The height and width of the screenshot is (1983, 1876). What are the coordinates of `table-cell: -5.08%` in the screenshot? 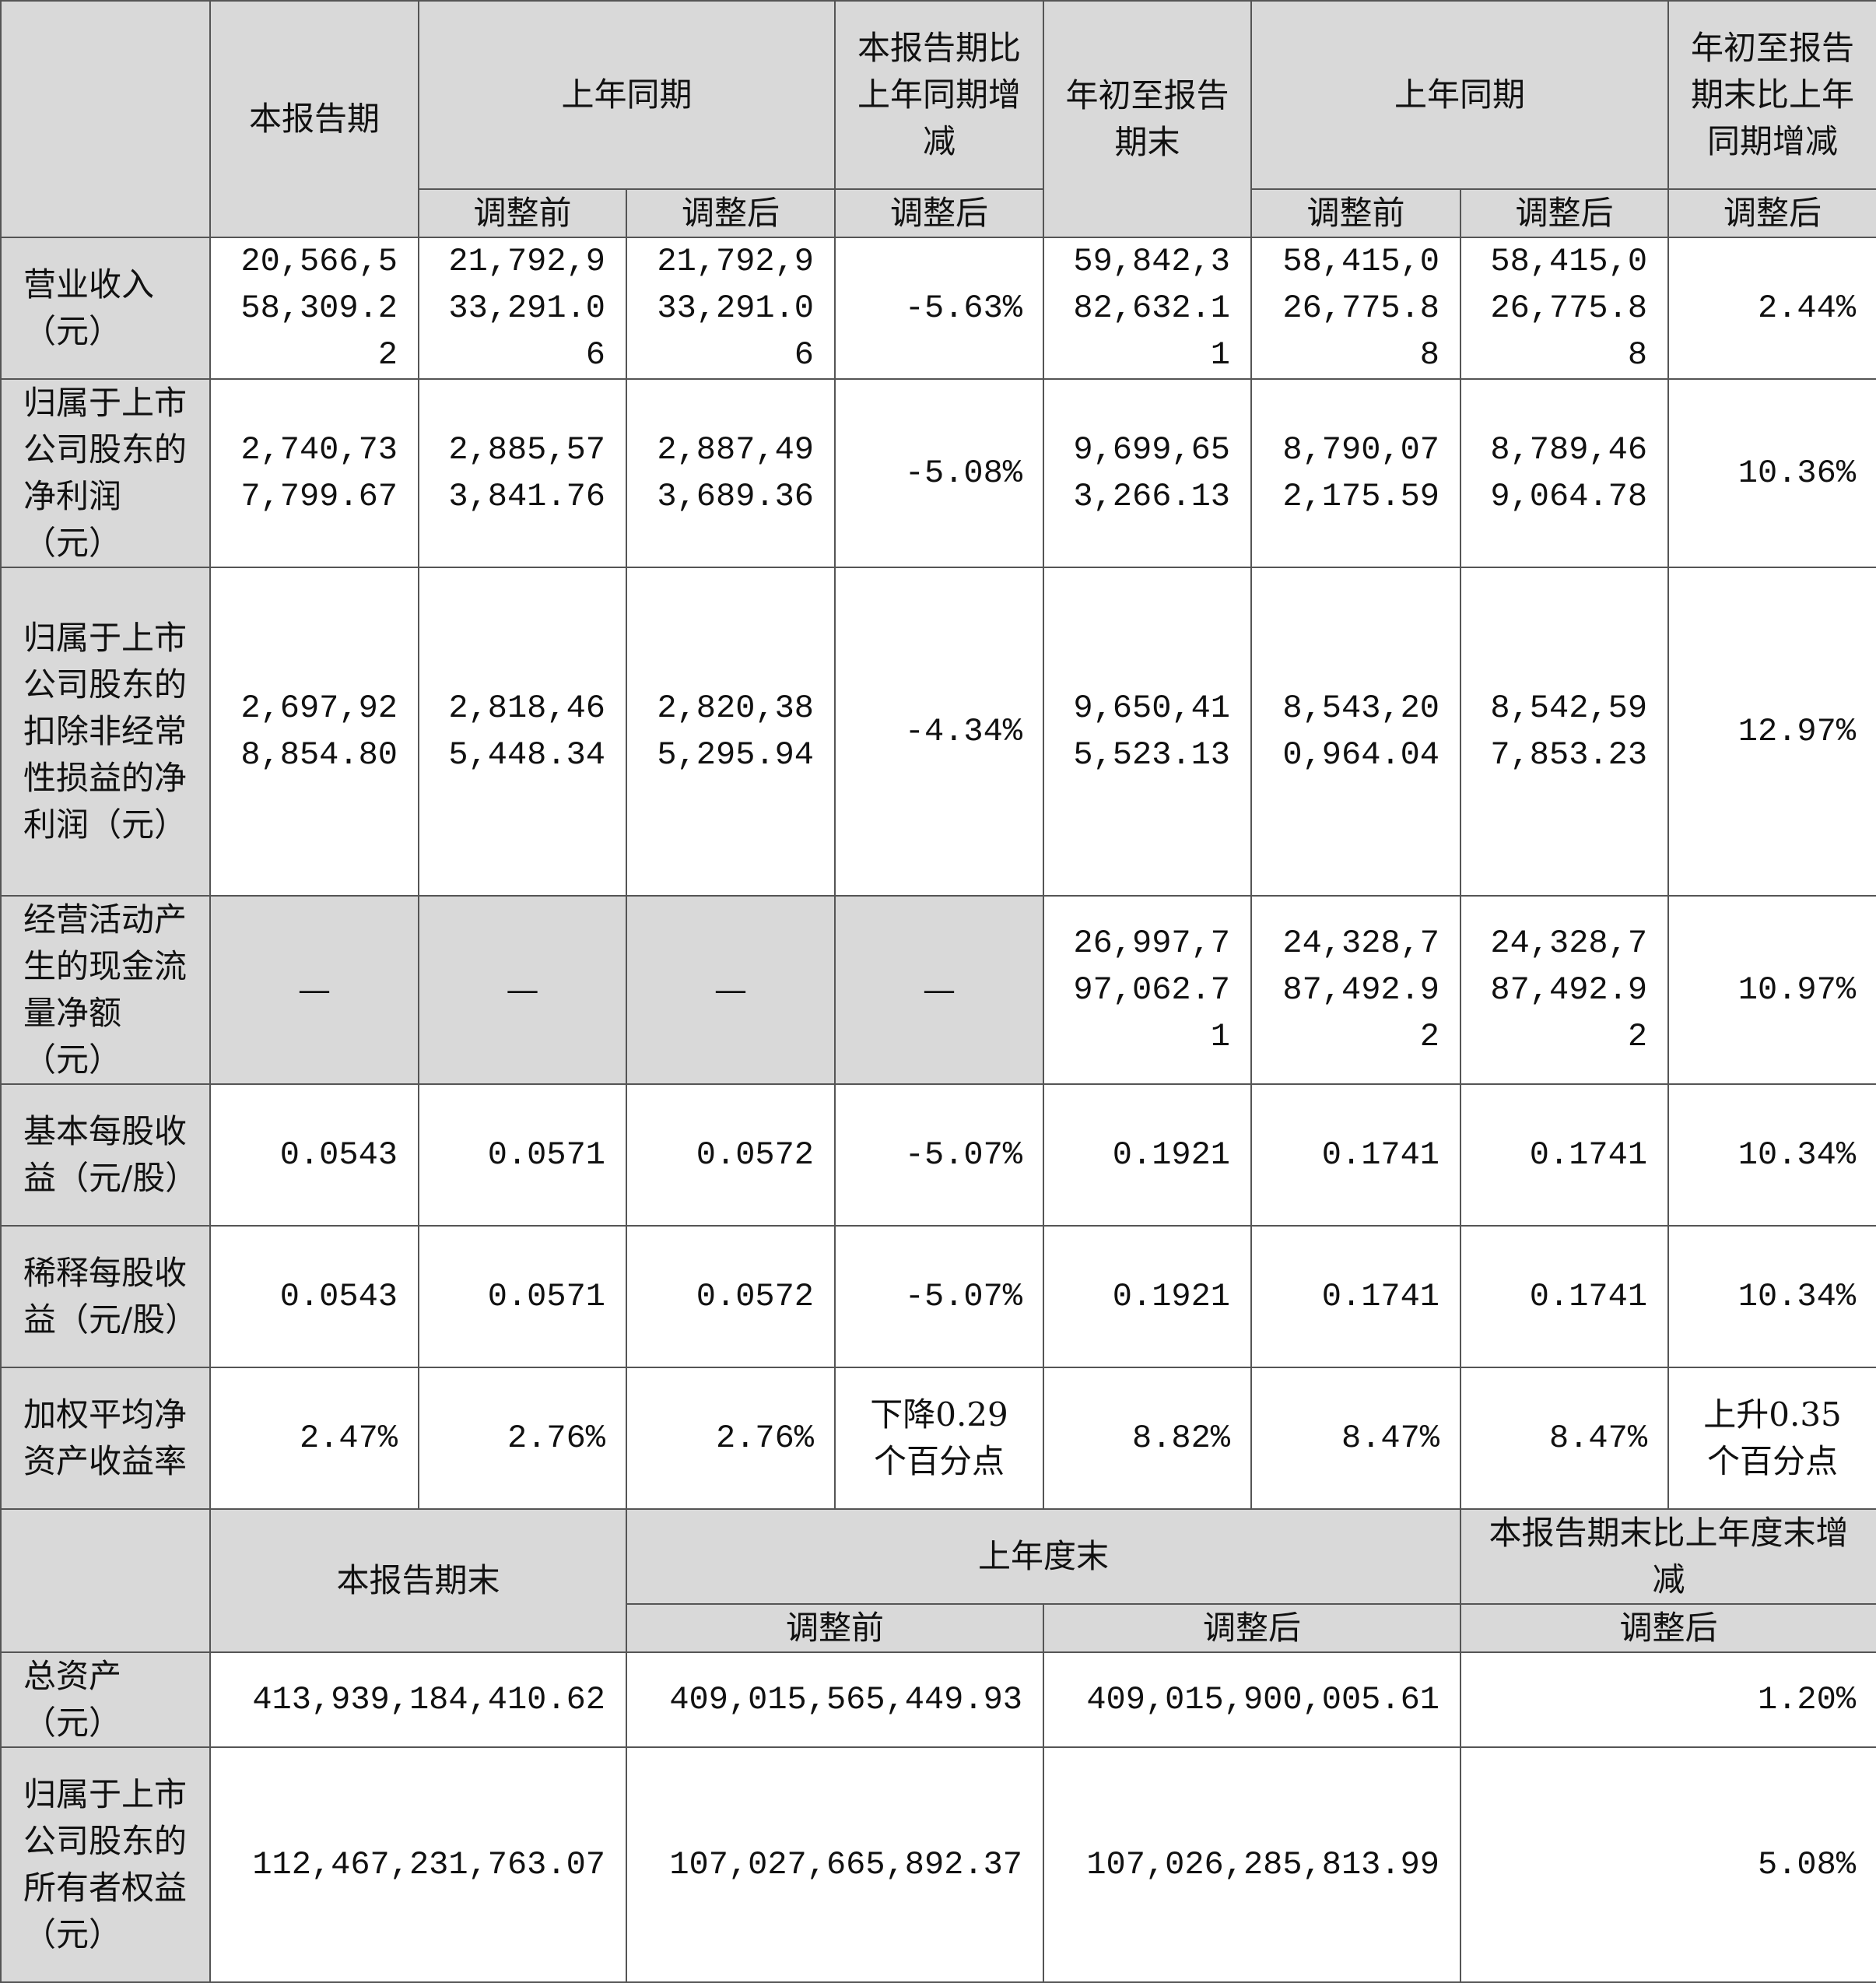 It's located at (939, 473).